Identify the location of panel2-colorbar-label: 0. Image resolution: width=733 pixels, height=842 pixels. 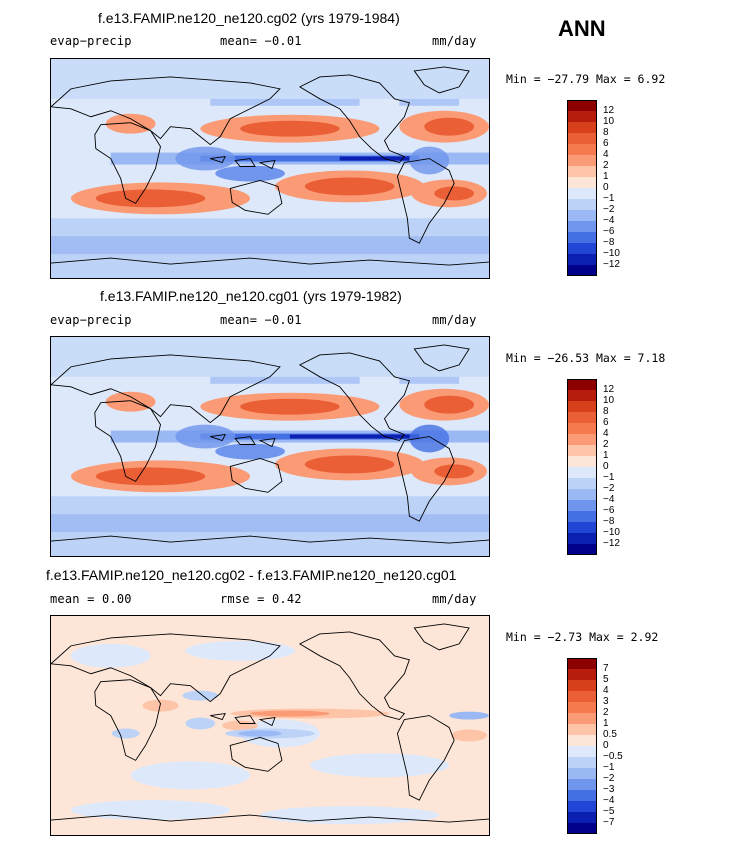
(606, 466).